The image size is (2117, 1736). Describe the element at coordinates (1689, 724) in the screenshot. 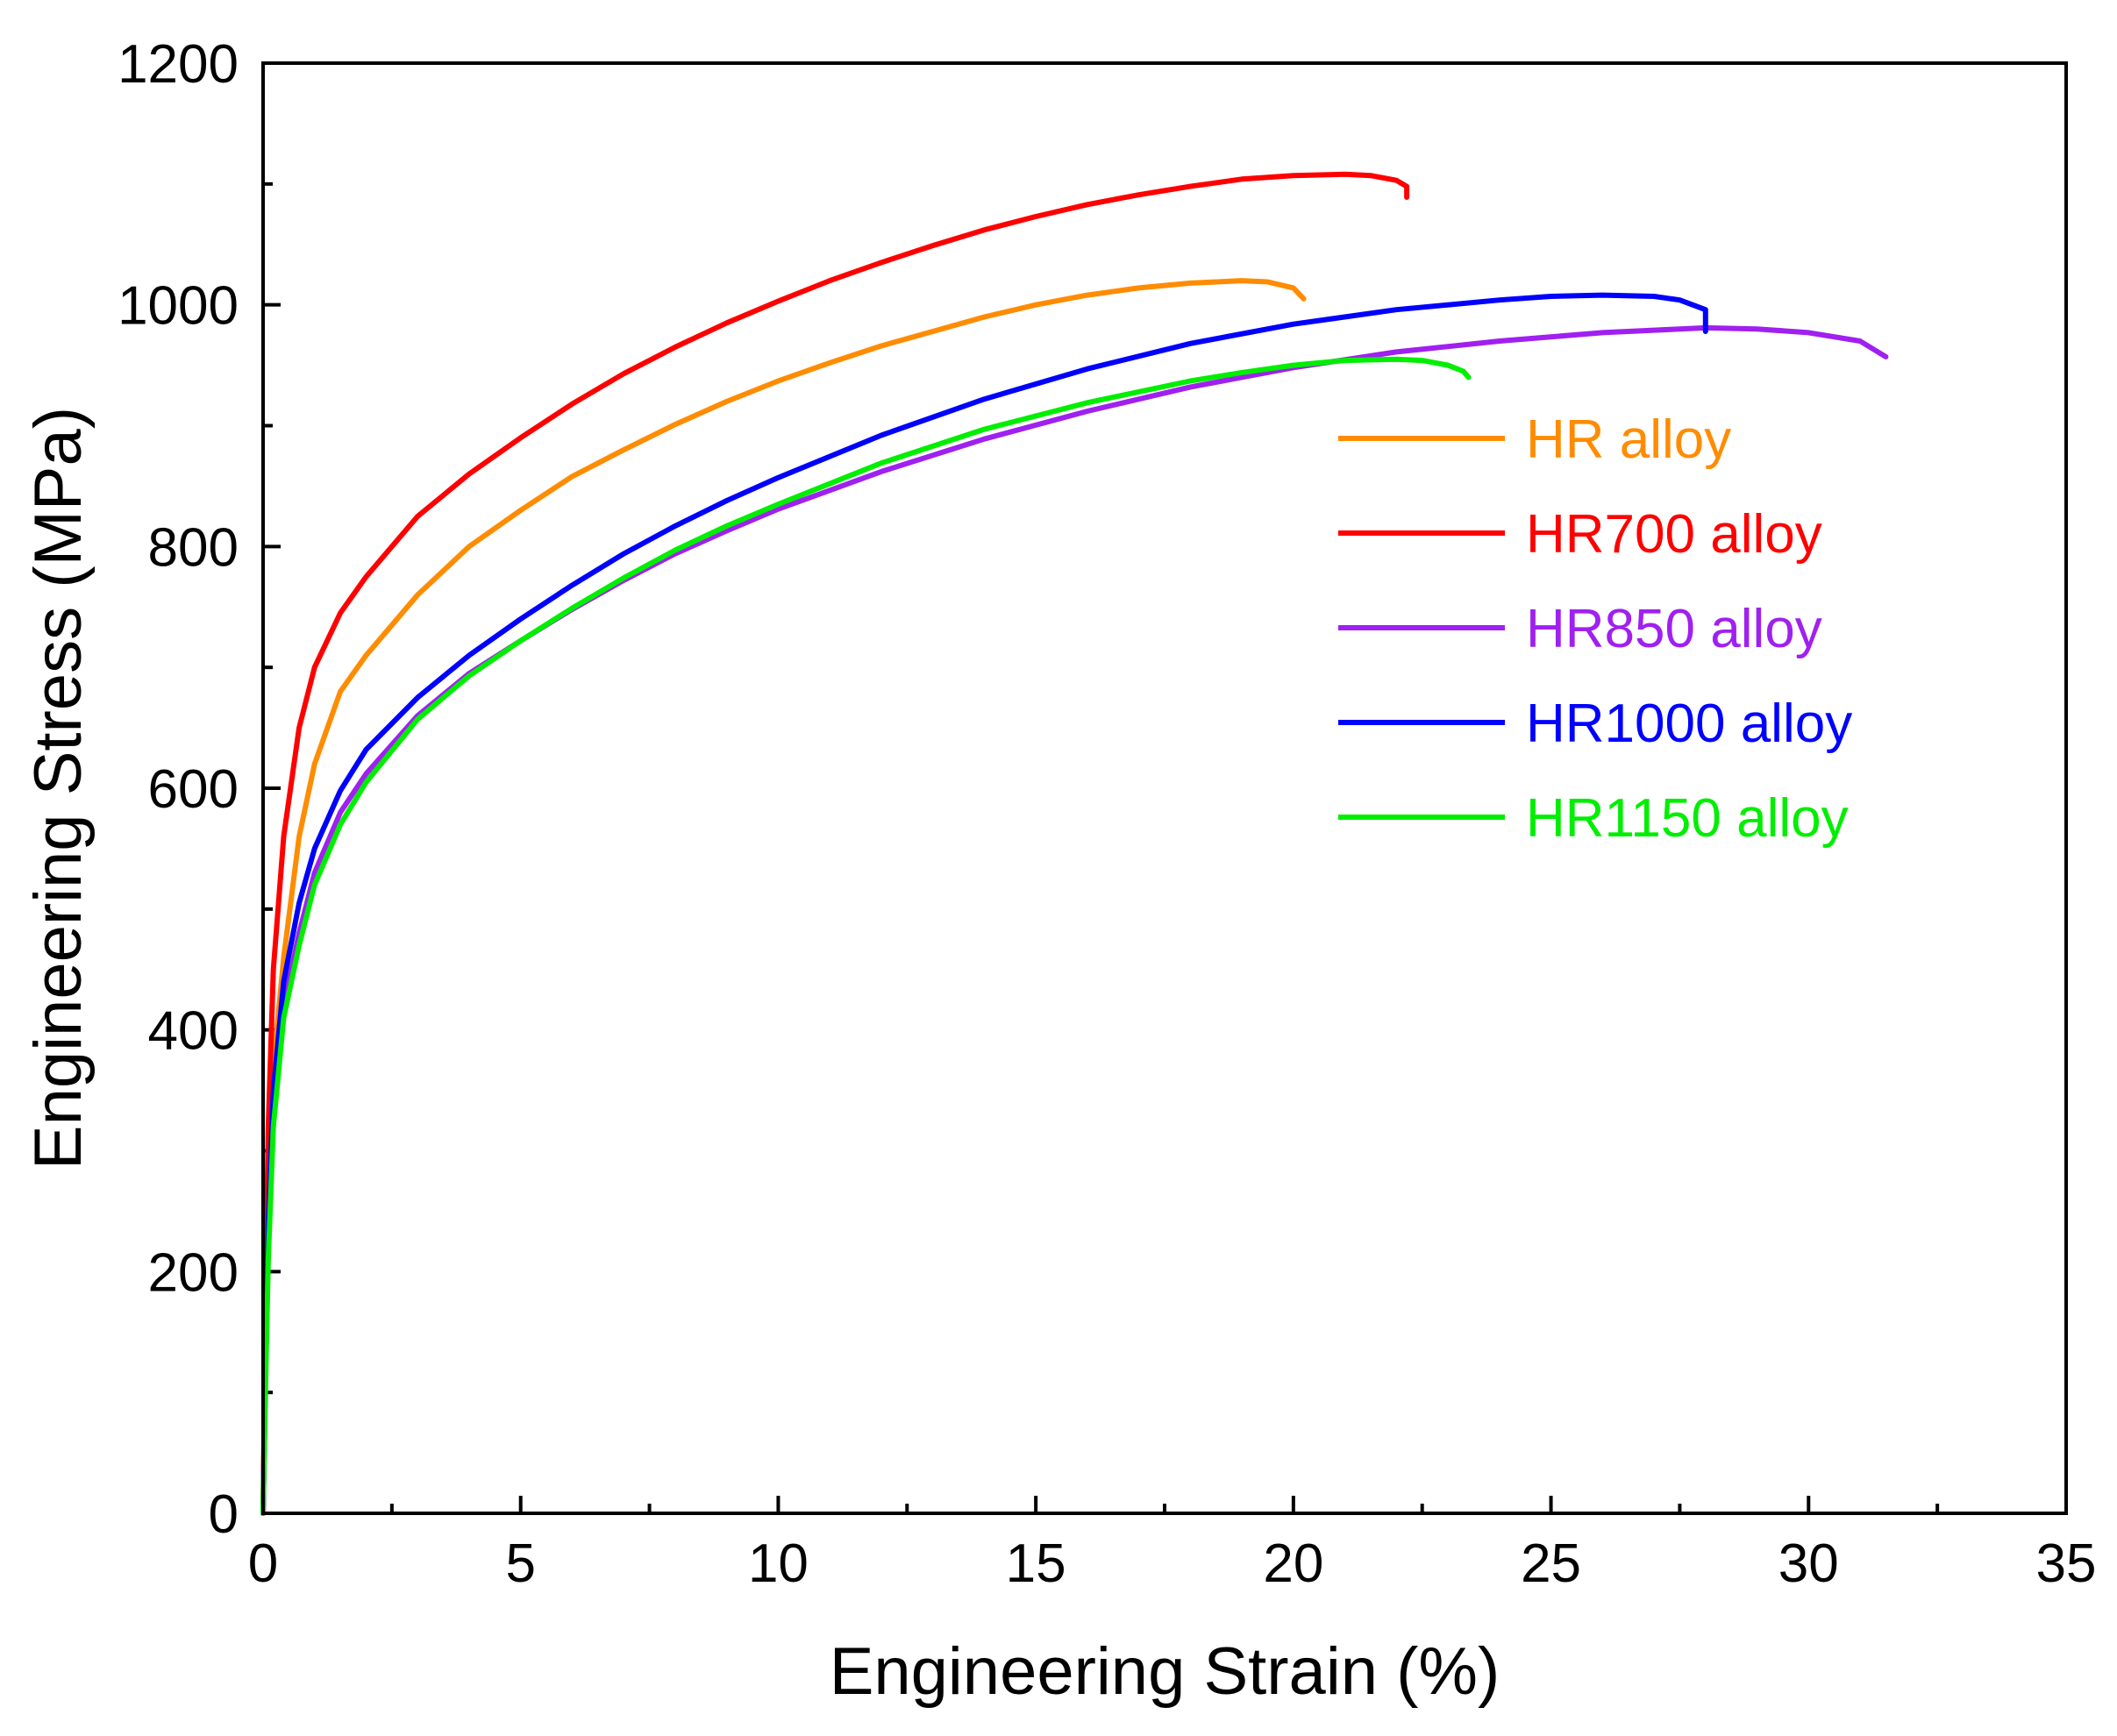

I see `legend-label: HR1000 alloy` at that location.